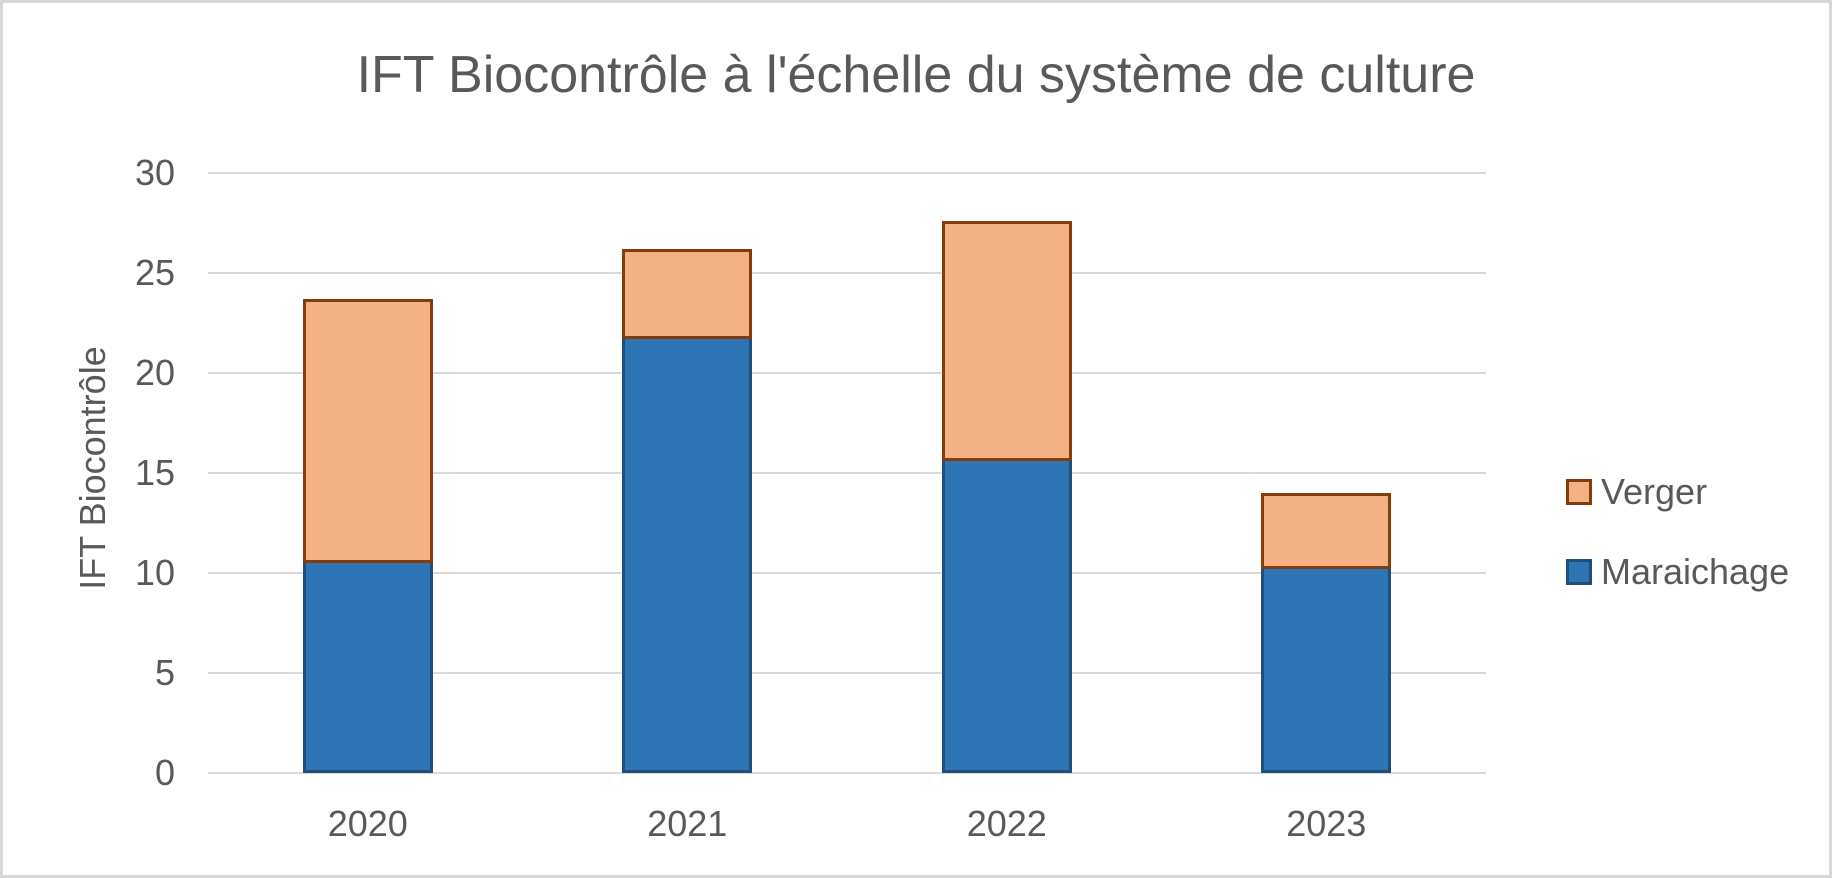 This screenshot has height=878, width=1832. What do you see at coordinates (687, 294) in the screenshot?
I see `bar-segment-verger-2021` at bounding box center [687, 294].